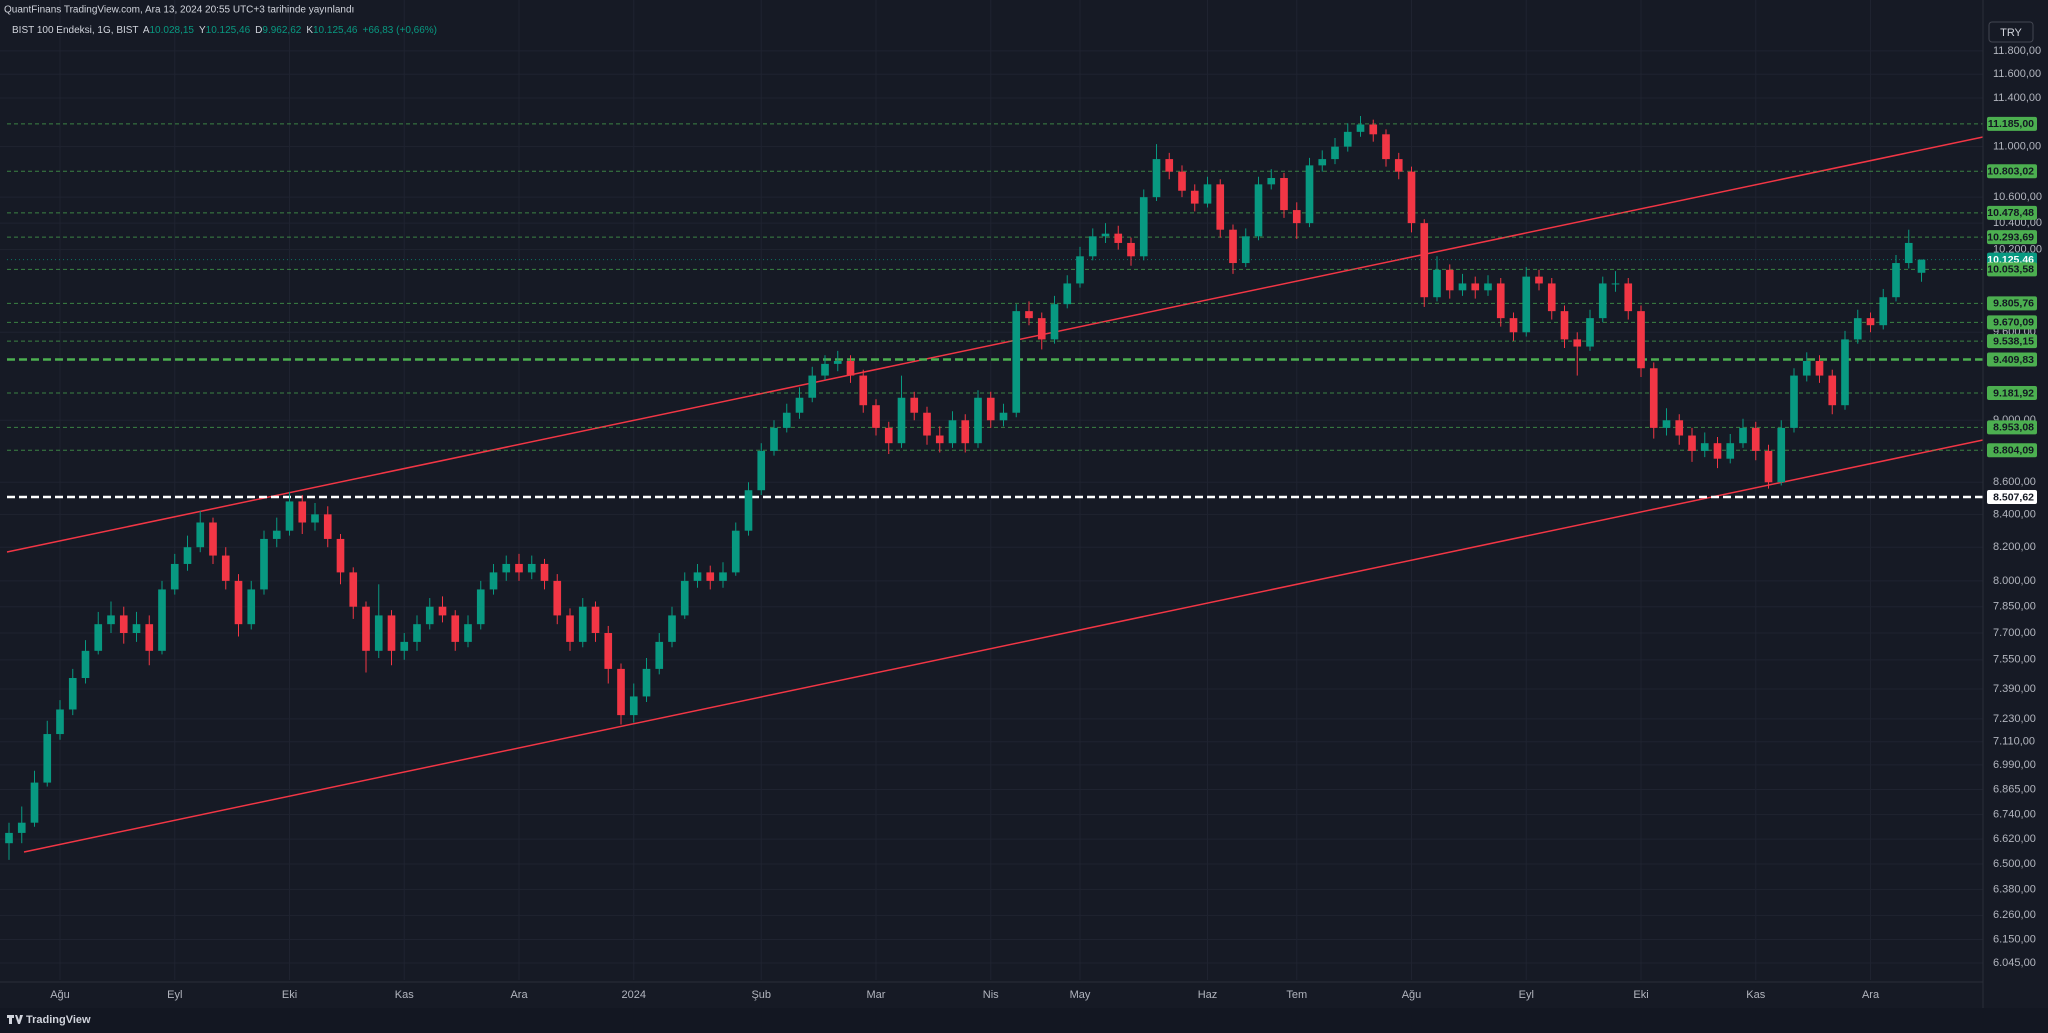 This screenshot has height=1033, width=2048. I want to click on y-tick-label: 7.850,00, so click(2014, 607).